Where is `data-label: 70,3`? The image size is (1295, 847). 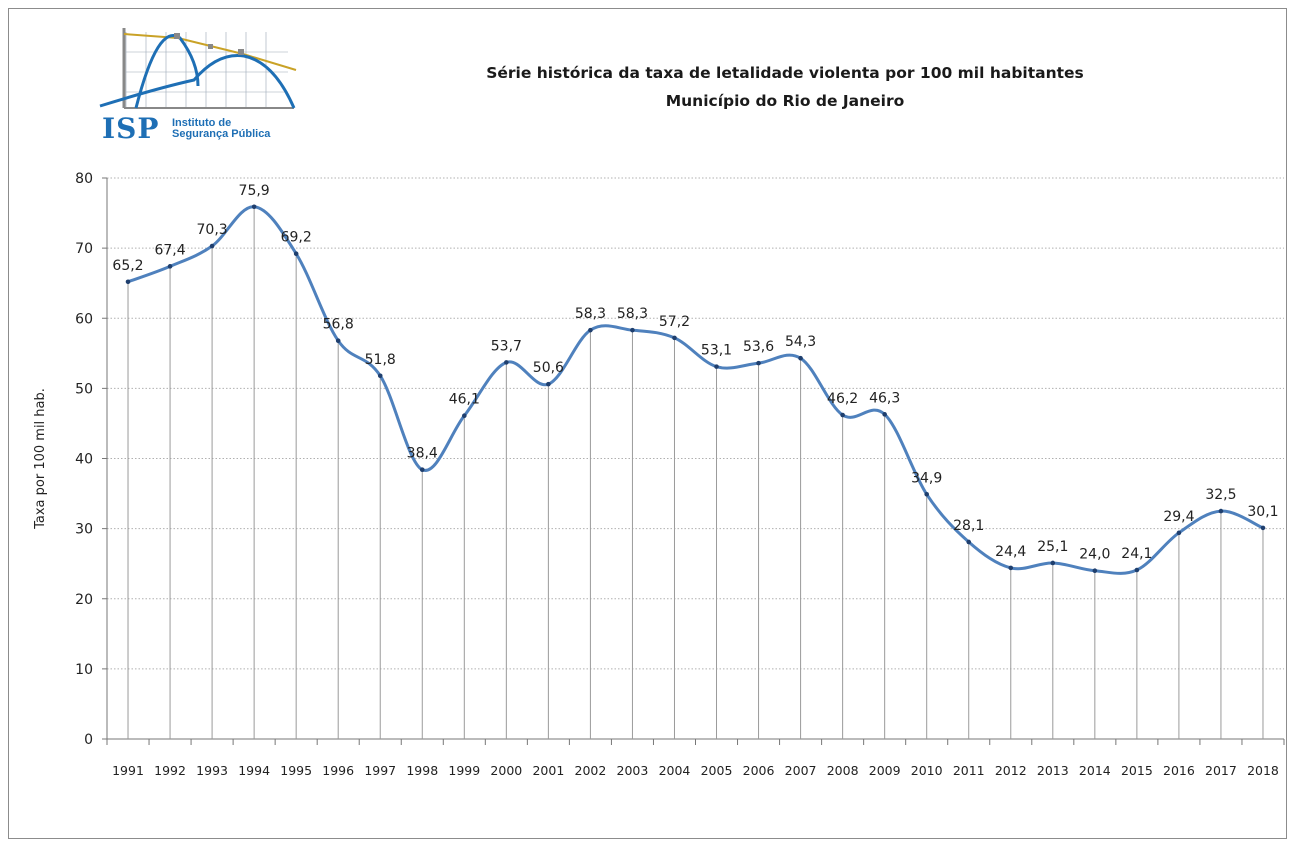
data-label: 70,3 is located at coordinates (212, 230).